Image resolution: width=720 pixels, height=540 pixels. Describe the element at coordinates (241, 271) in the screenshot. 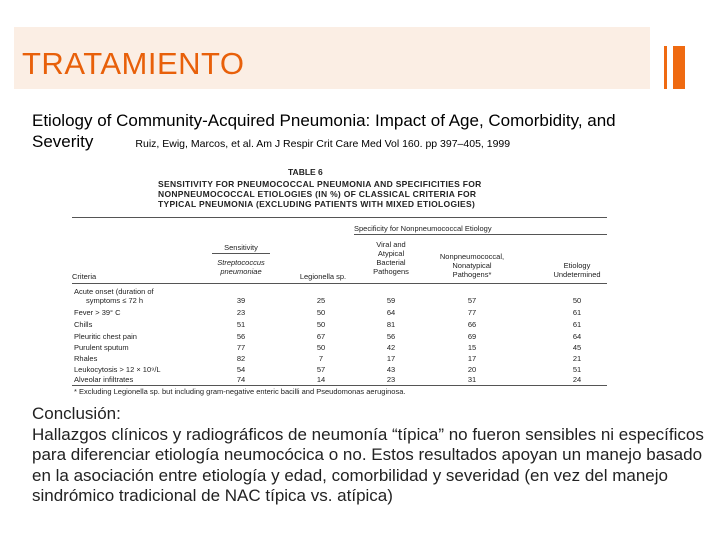

I see `col-header-line: pneumoniae` at that location.